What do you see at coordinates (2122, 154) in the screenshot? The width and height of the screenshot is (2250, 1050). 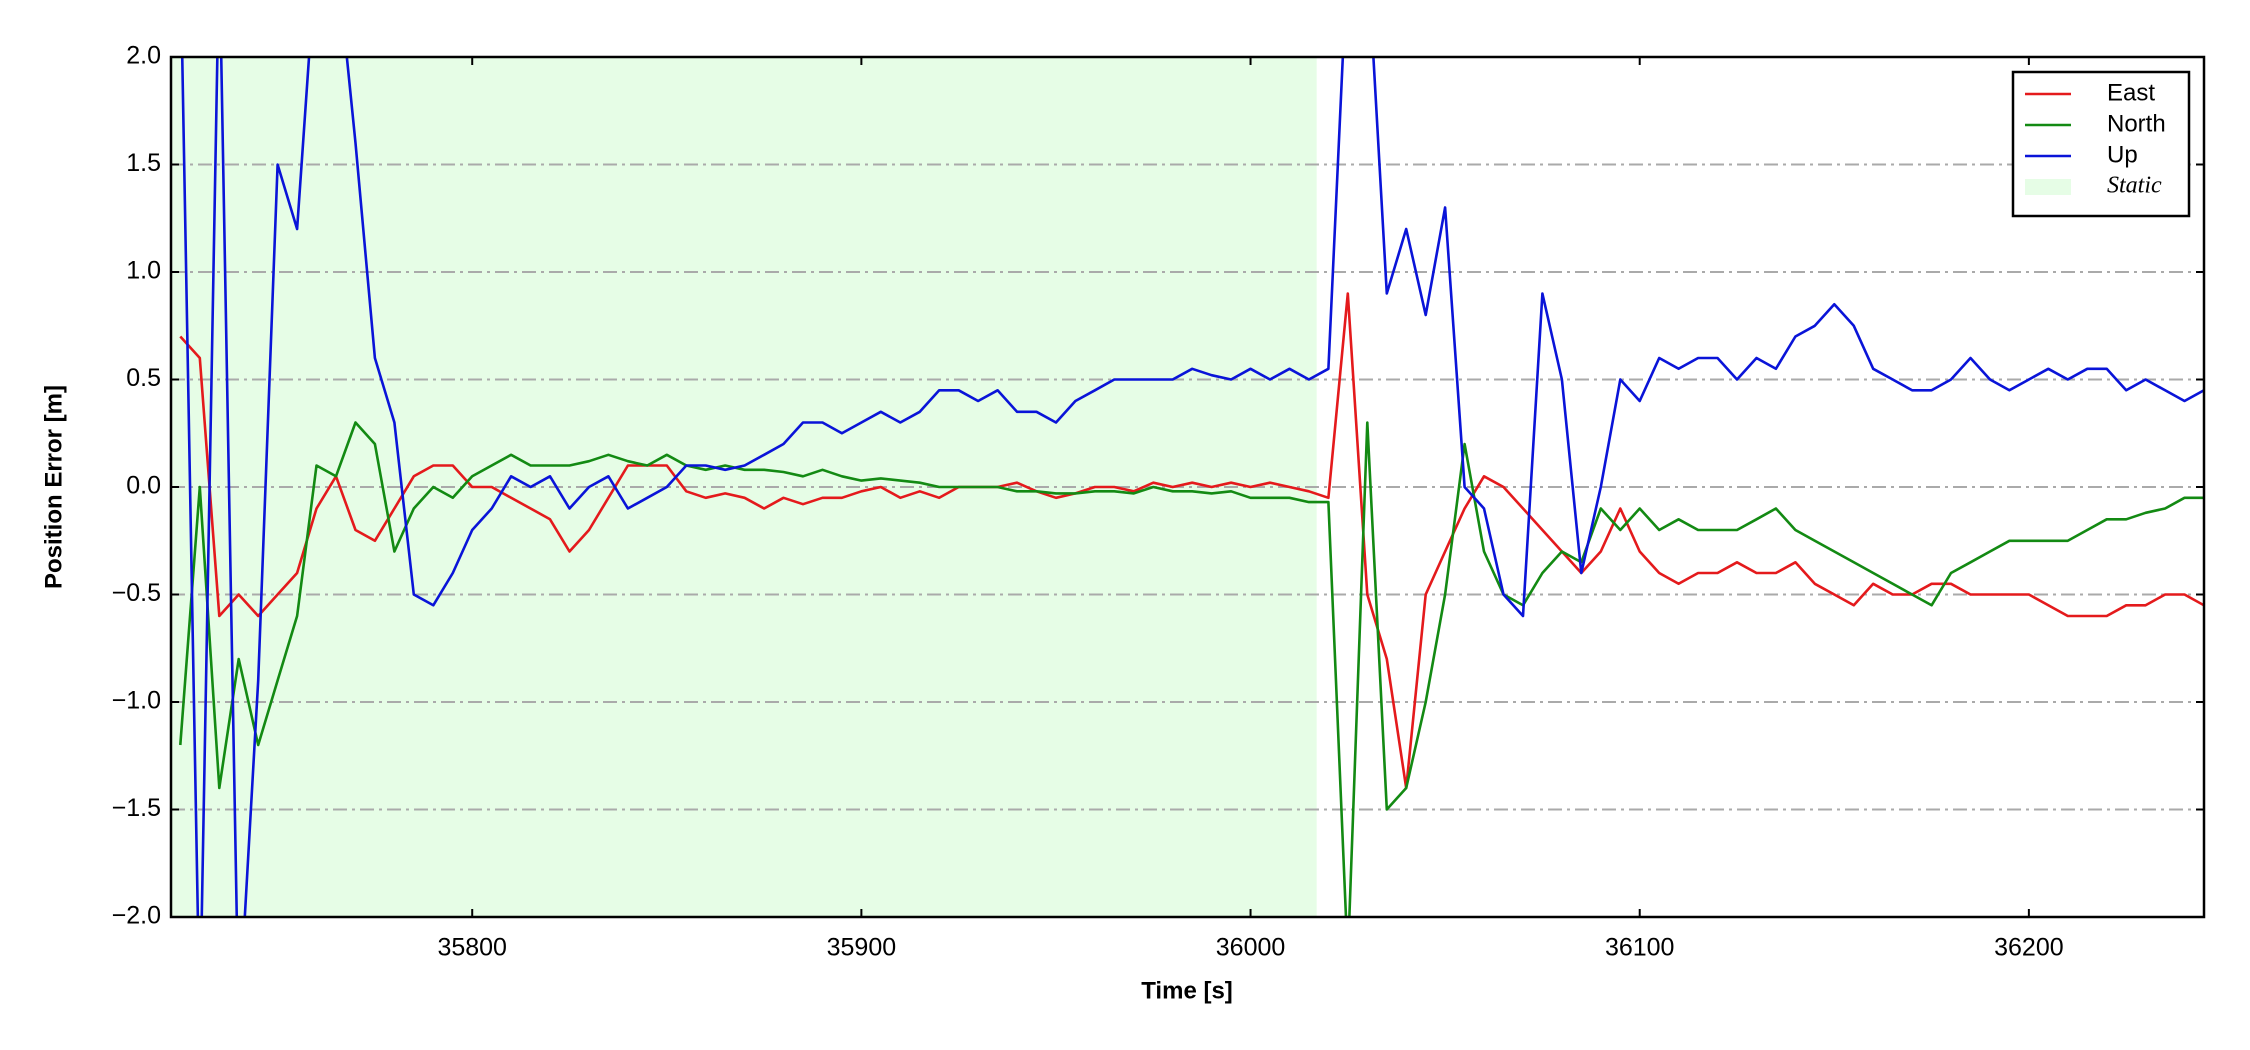 I see `legend-label: Up` at bounding box center [2122, 154].